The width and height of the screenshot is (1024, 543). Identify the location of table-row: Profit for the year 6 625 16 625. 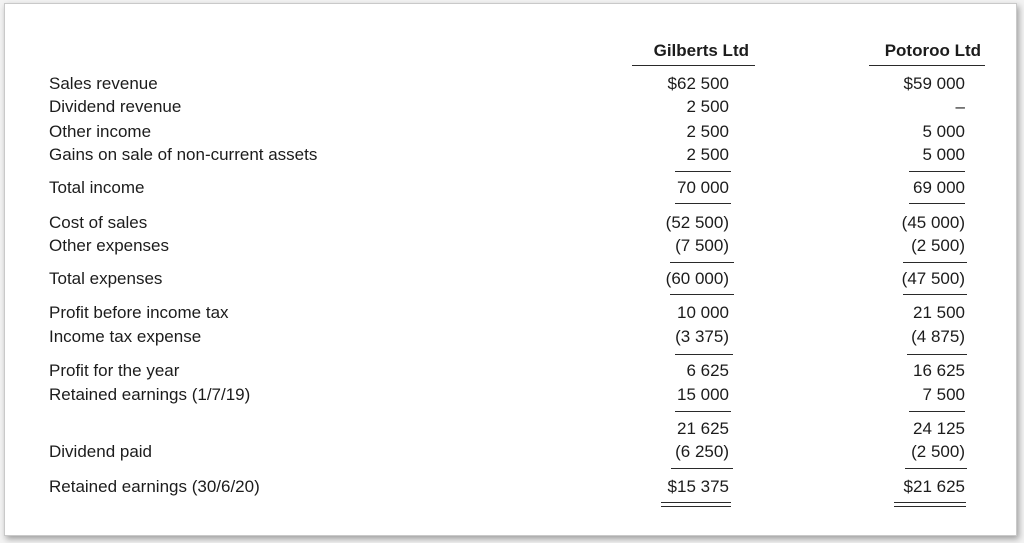
(510, 371).